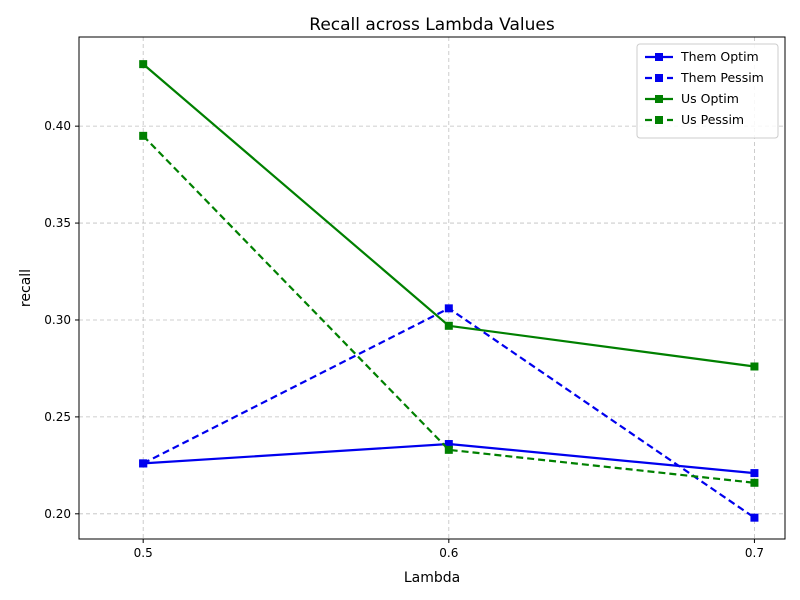 The image size is (800, 600). What do you see at coordinates (26, 288) in the screenshot?
I see `y-axis-label: recall` at bounding box center [26, 288].